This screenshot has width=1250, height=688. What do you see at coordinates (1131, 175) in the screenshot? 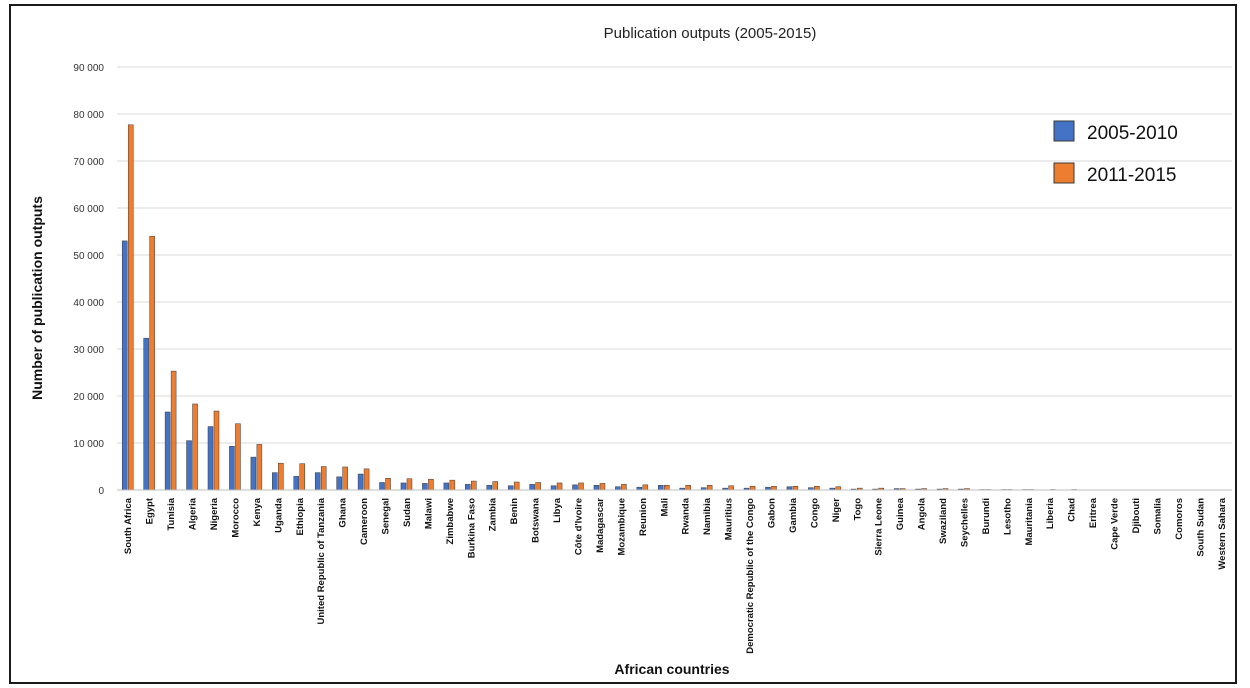
I see `legend-label: 2011-2015` at bounding box center [1131, 175].